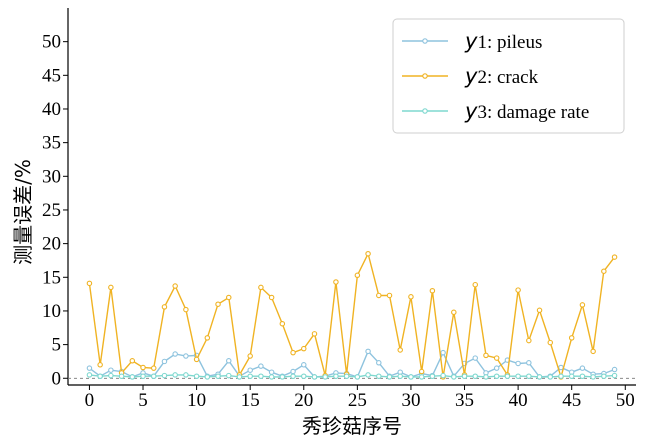  What do you see at coordinates (250, 400) in the screenshot?
I see `x-tick-label: 15` at bounding box center [250, 400].